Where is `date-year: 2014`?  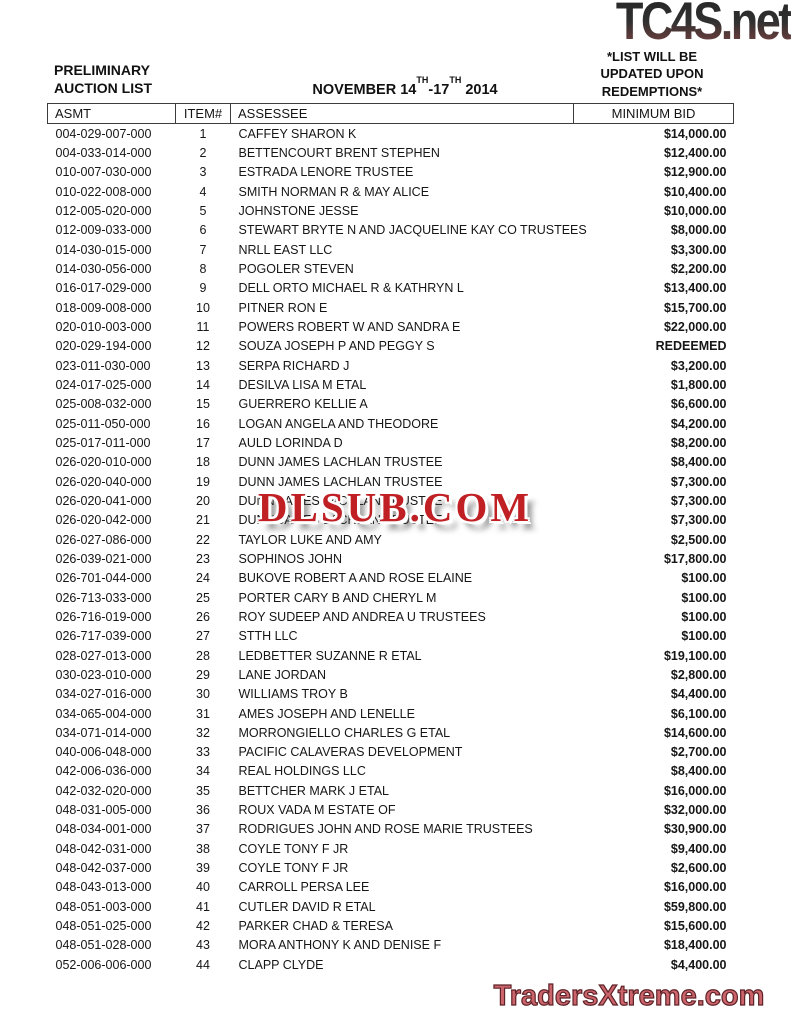
date-year: 2014 is located at coordinates (481, 89).